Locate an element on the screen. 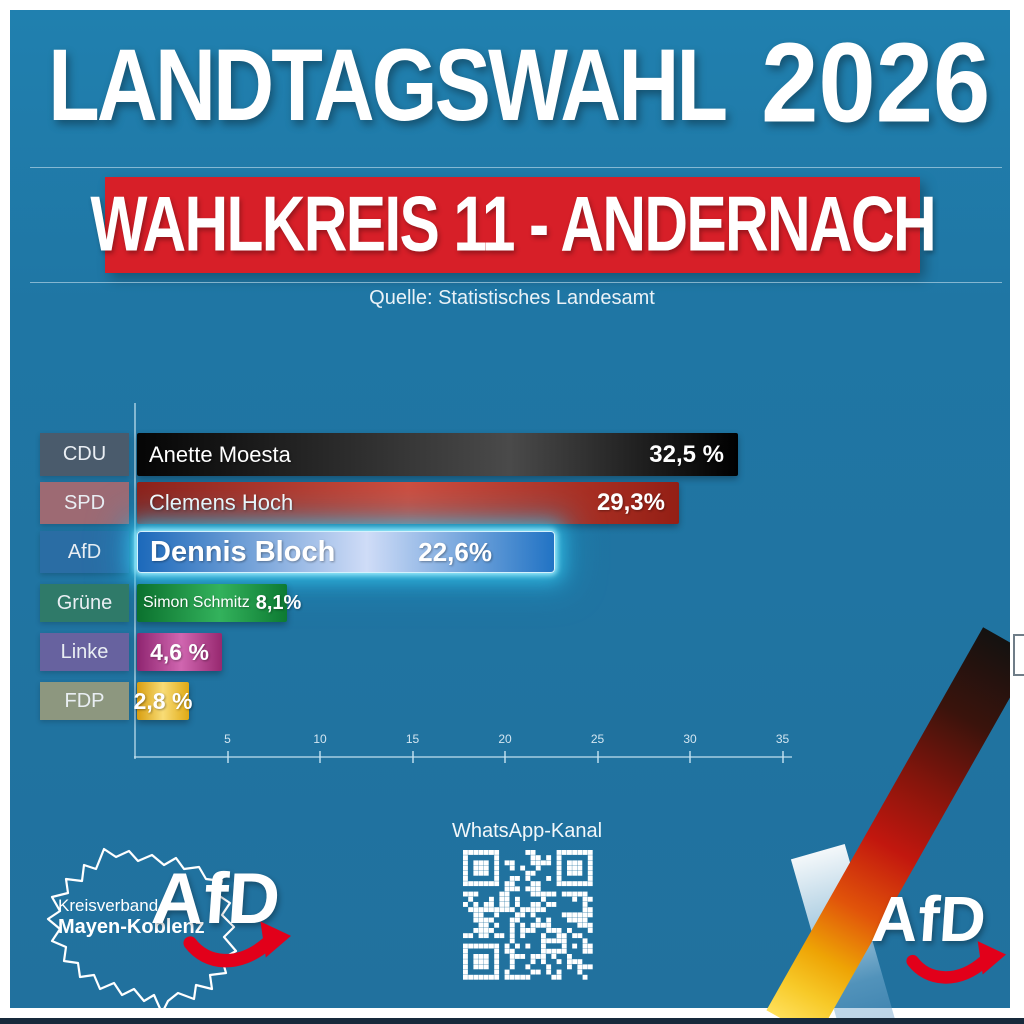 The image size is (1024, 1024). page-title: LANDTAGSWAHL 2026 is located at coordinates (512, 87).